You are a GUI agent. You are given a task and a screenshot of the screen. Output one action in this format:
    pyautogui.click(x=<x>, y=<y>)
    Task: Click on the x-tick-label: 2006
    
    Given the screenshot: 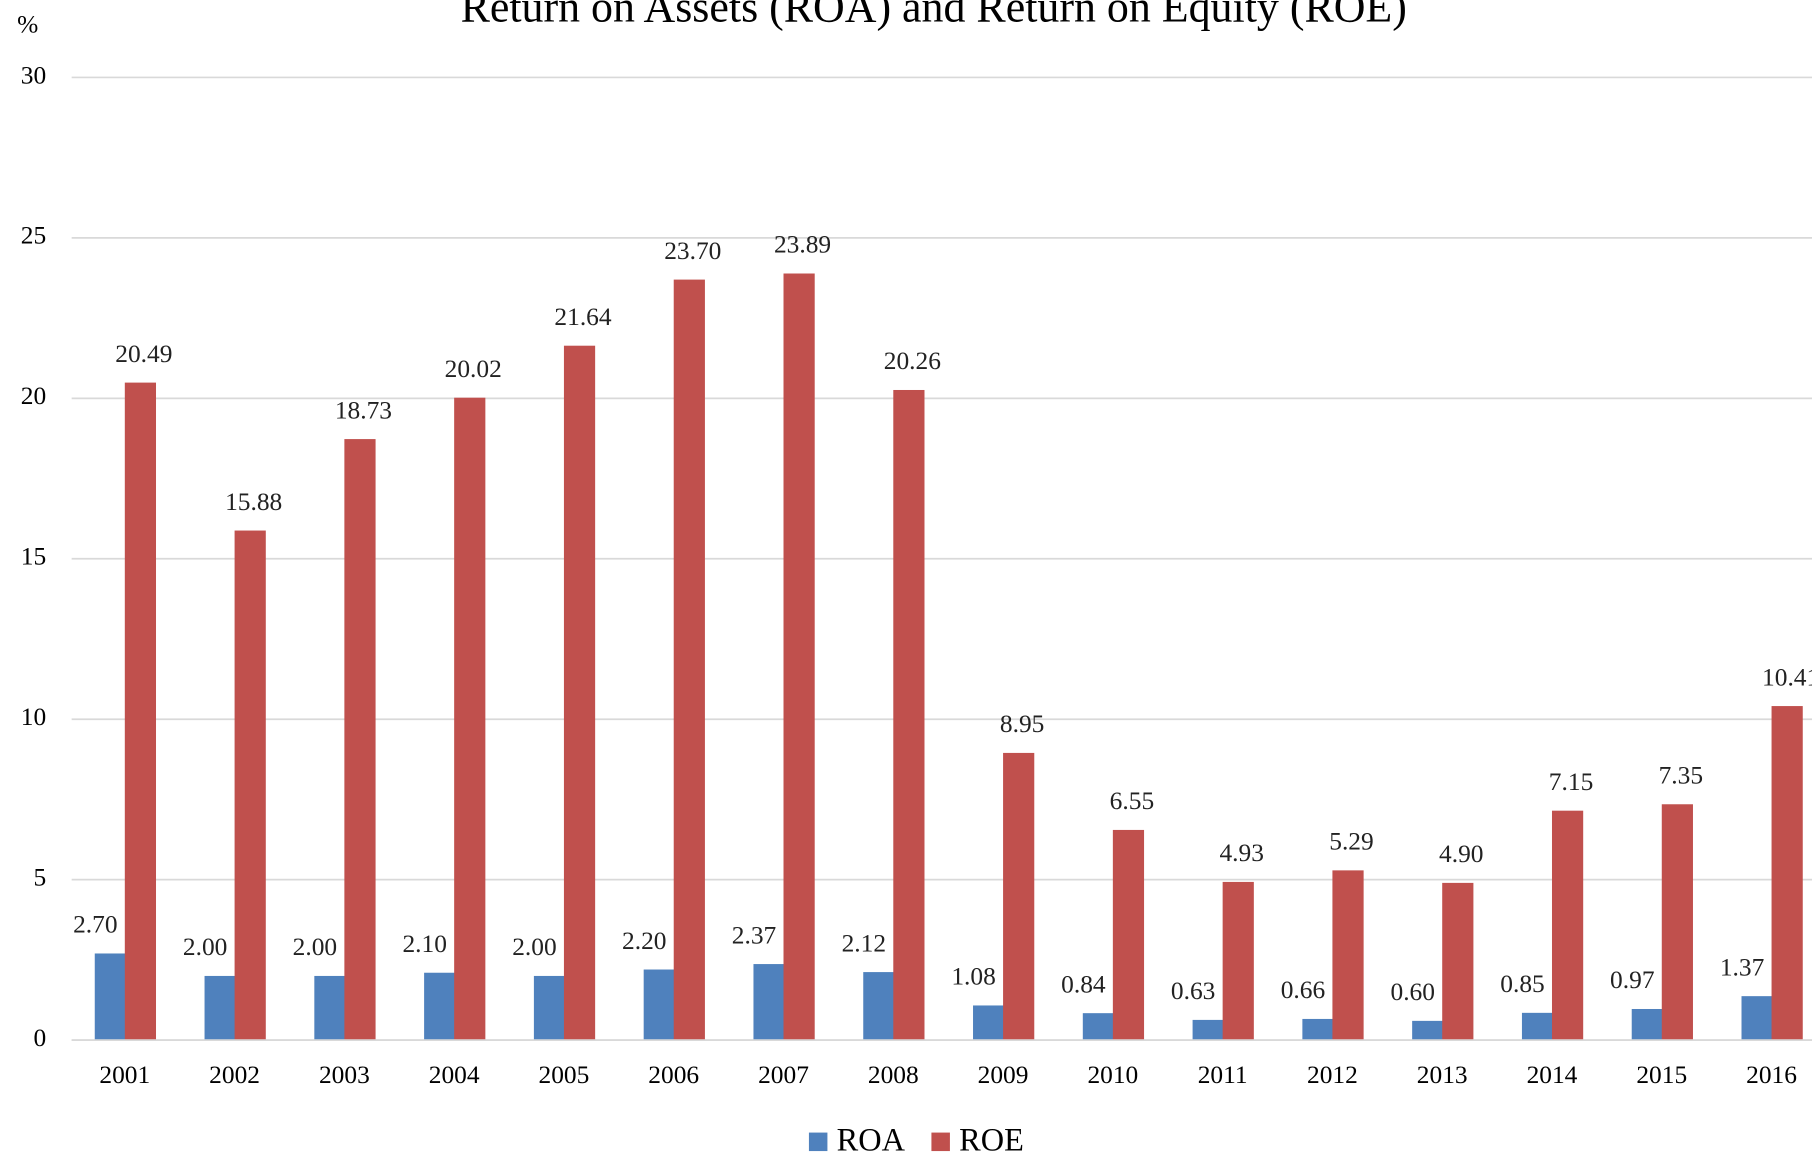 What is the action you would take?
    pyautogui.click(x=673, y=1075)
    